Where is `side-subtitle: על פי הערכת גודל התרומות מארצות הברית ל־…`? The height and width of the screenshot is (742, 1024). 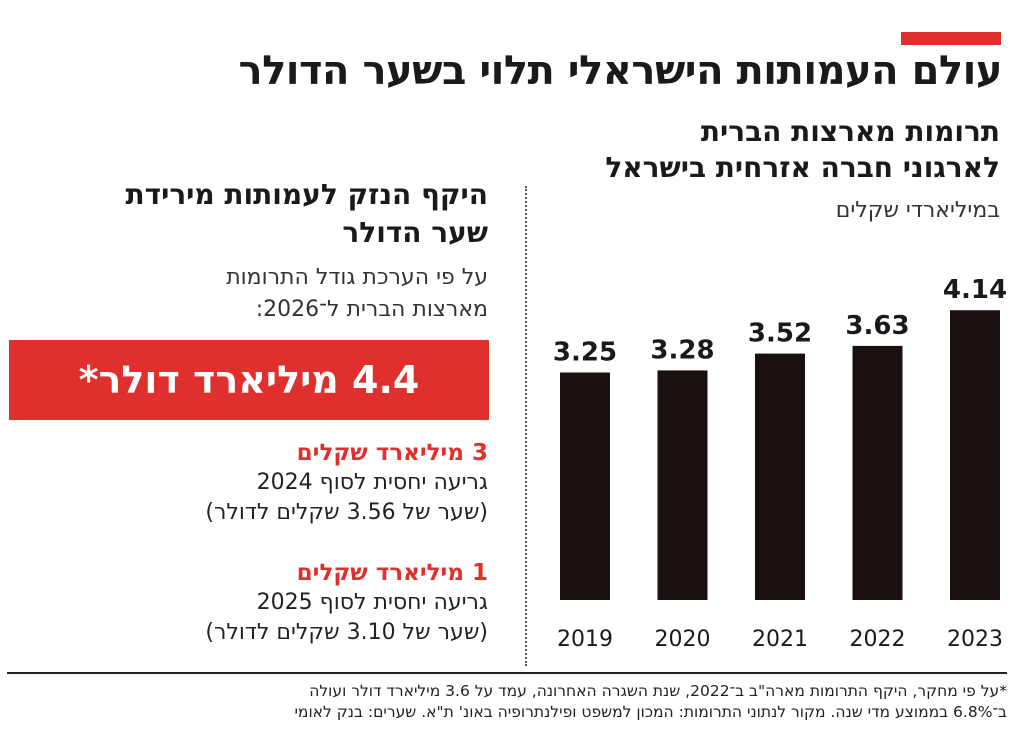 side-subtitle: על פי הערכת גודל התרומות מארצות הברית ל־… is located at coordinates (357, 294).